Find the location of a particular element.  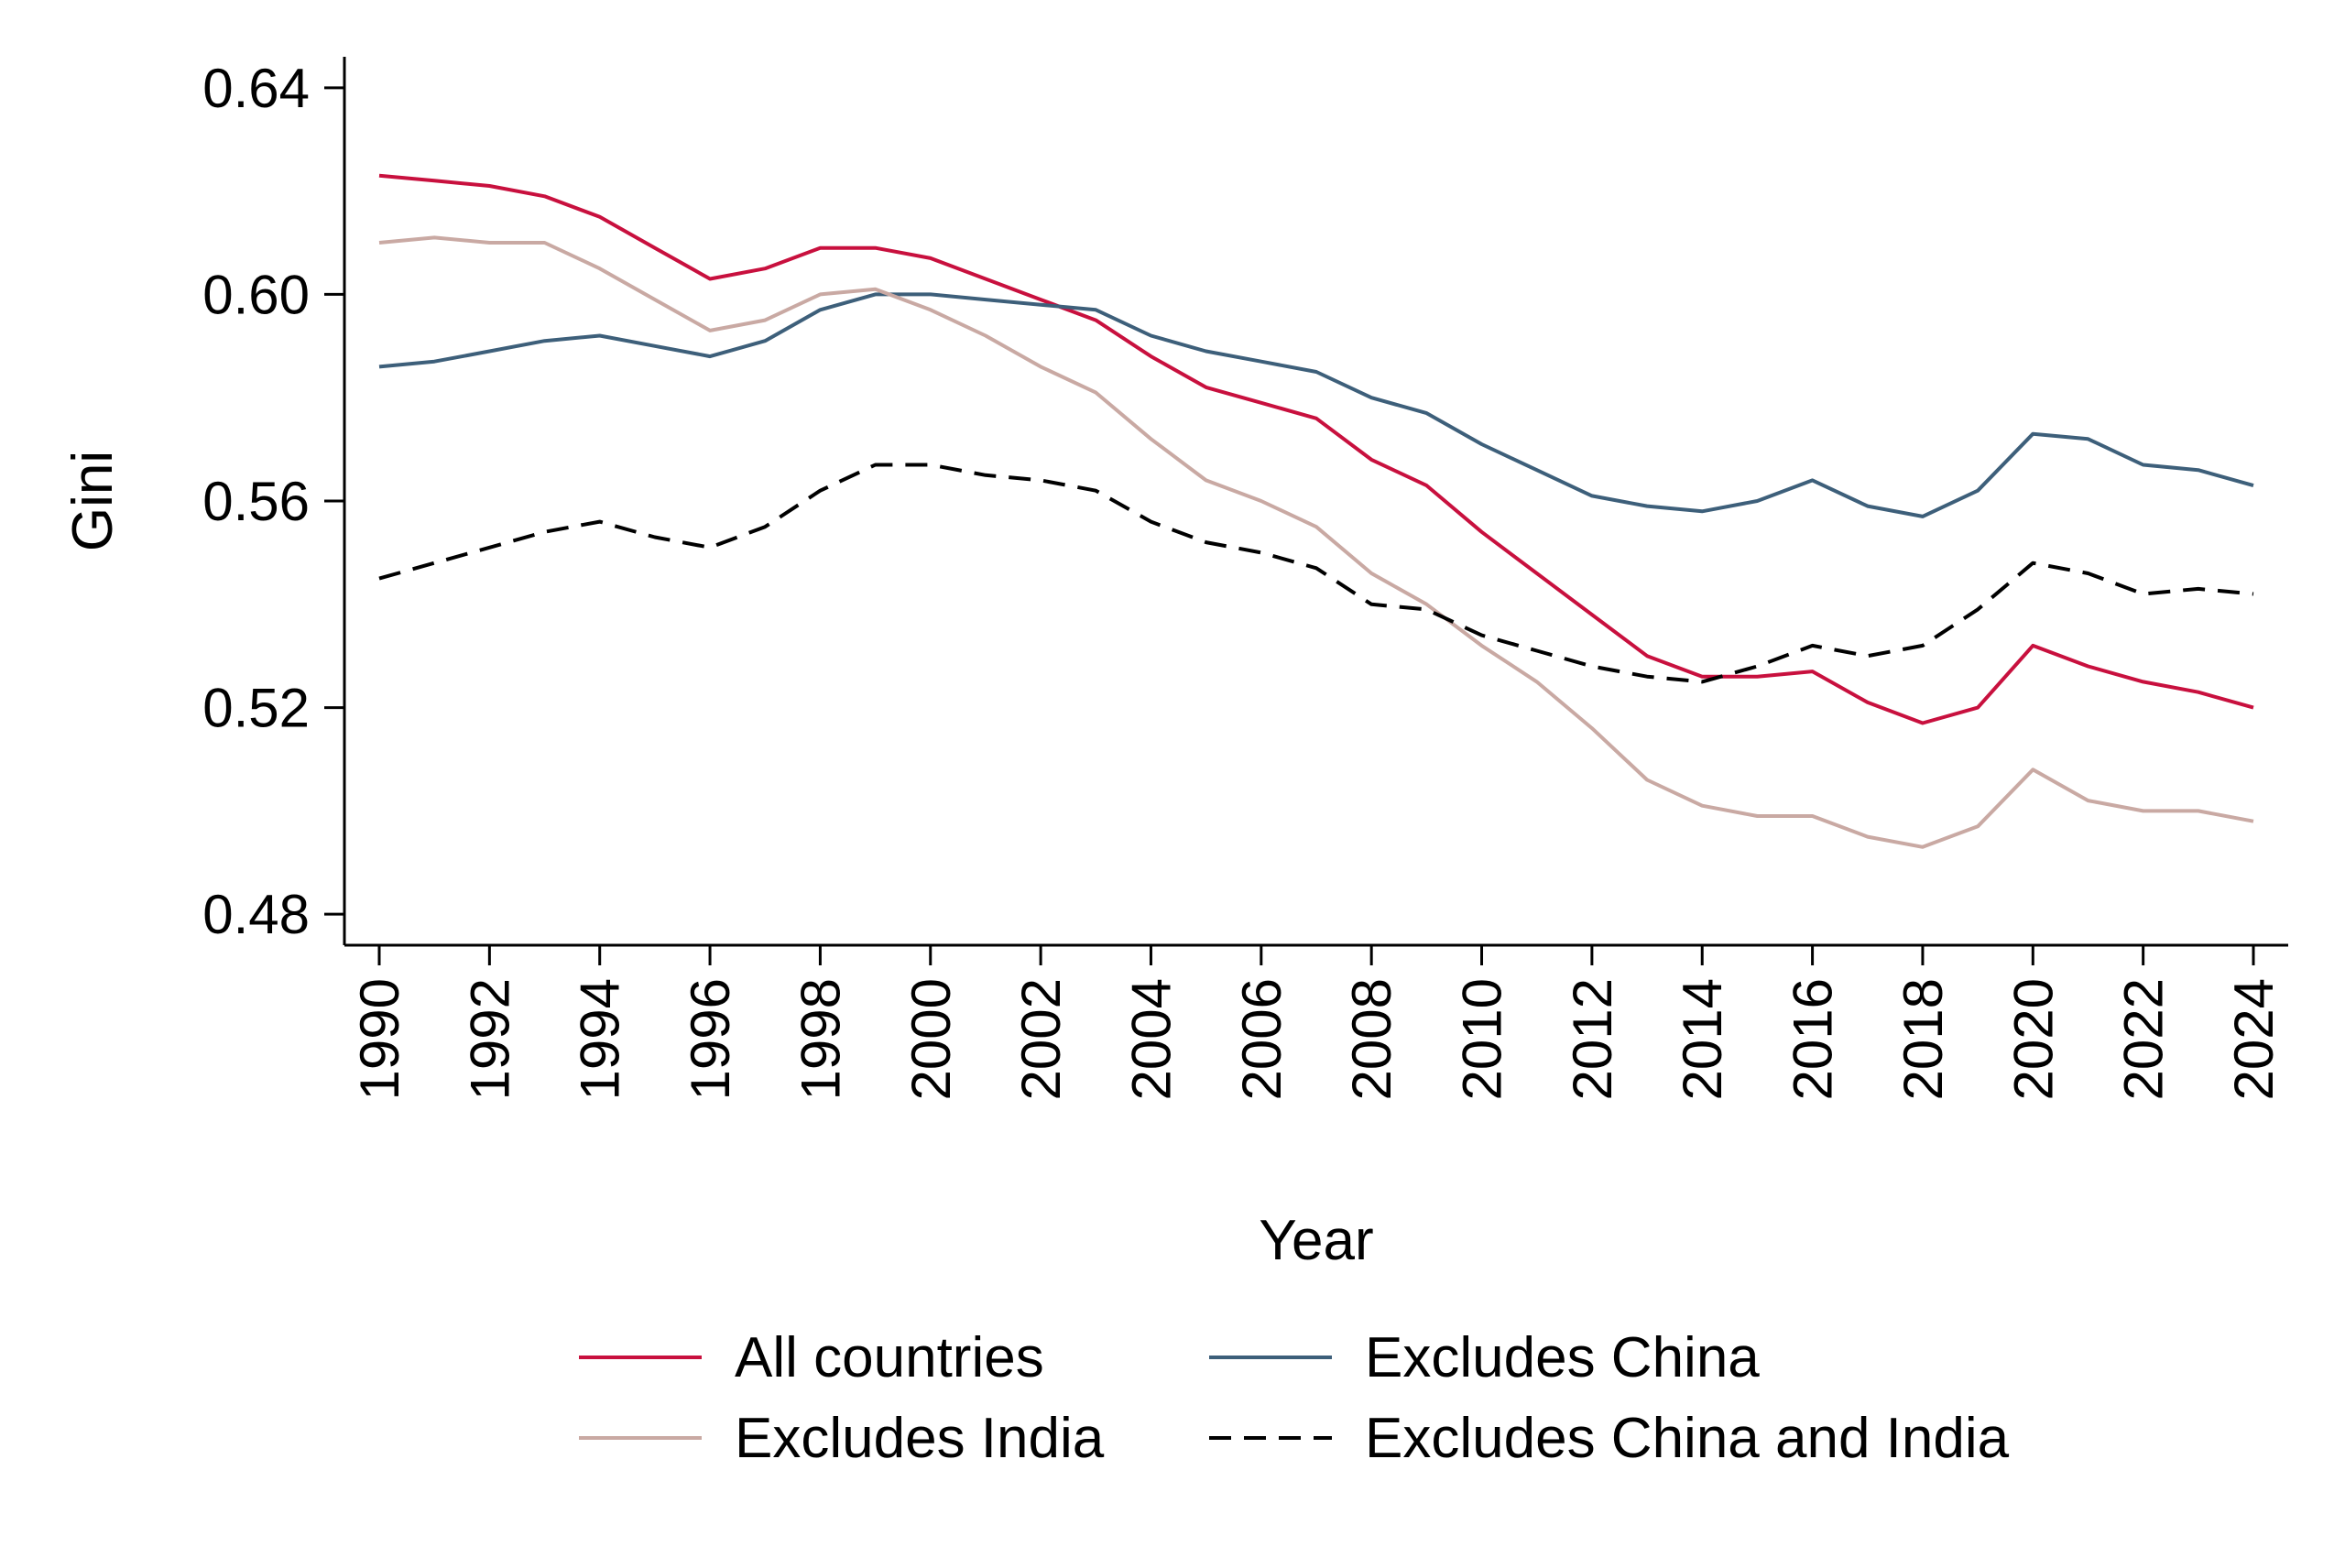

x-tick-label: 1996 is located at coordinates (710, 1039).